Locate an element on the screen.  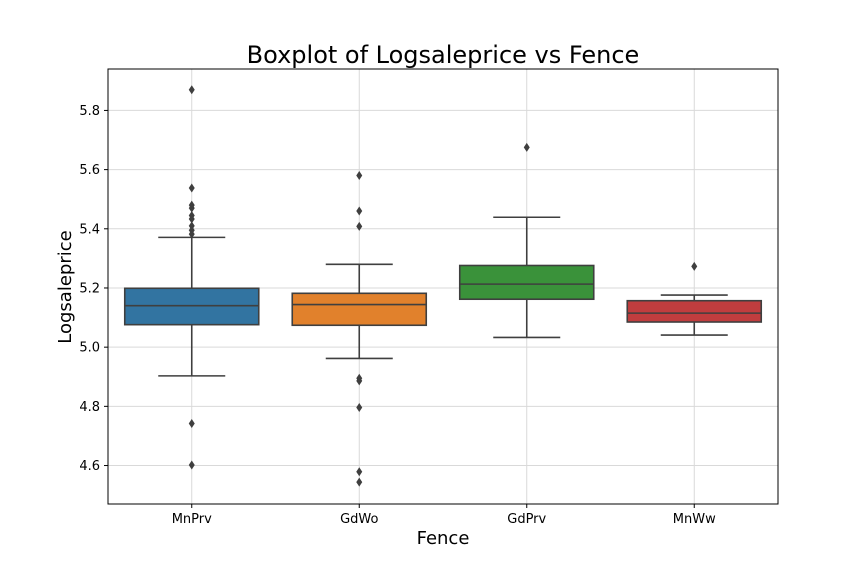
y-tick-label: 5.0 is located at coordinates (89, 348).